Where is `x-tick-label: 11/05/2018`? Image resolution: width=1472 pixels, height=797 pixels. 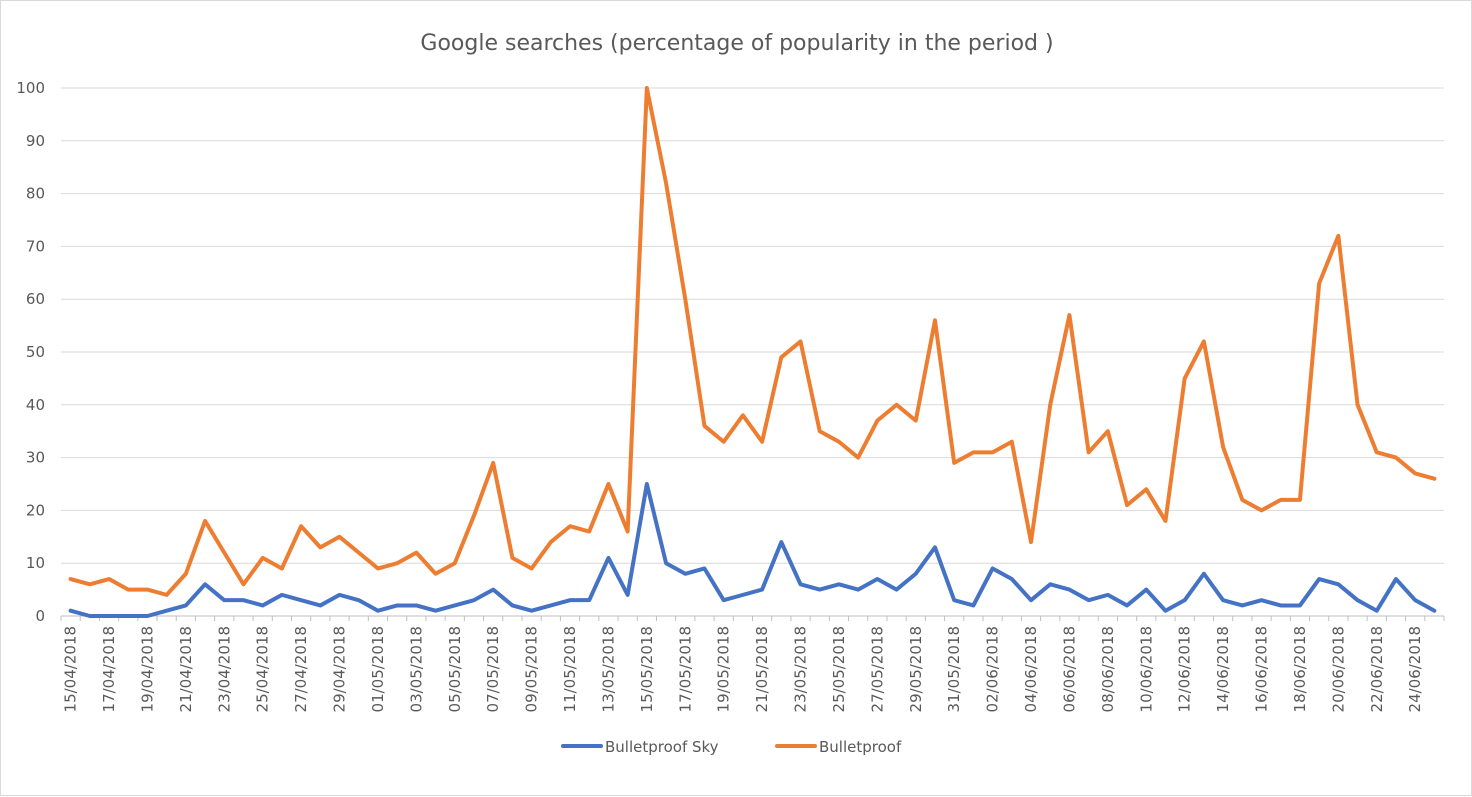 x-tick-label: 11/05/2018 is located at coordinates (570, 669).